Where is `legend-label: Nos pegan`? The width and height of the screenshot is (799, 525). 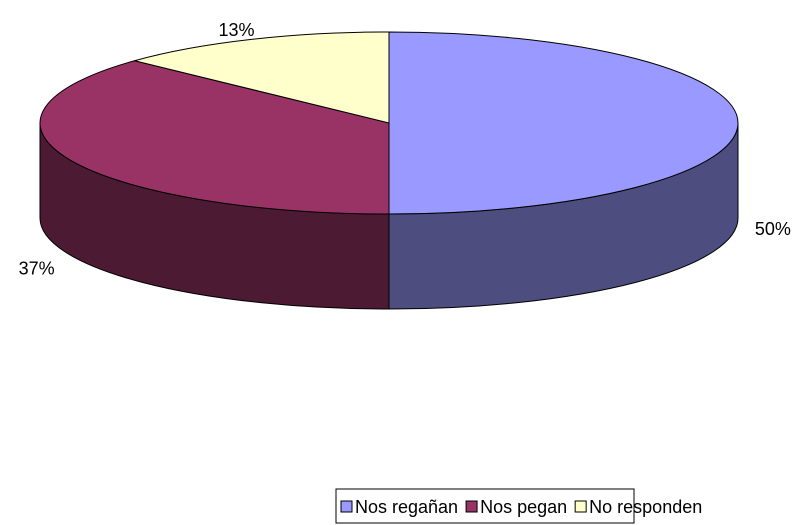 legend-label: Nos pegan is located at coordinates (523, 507).